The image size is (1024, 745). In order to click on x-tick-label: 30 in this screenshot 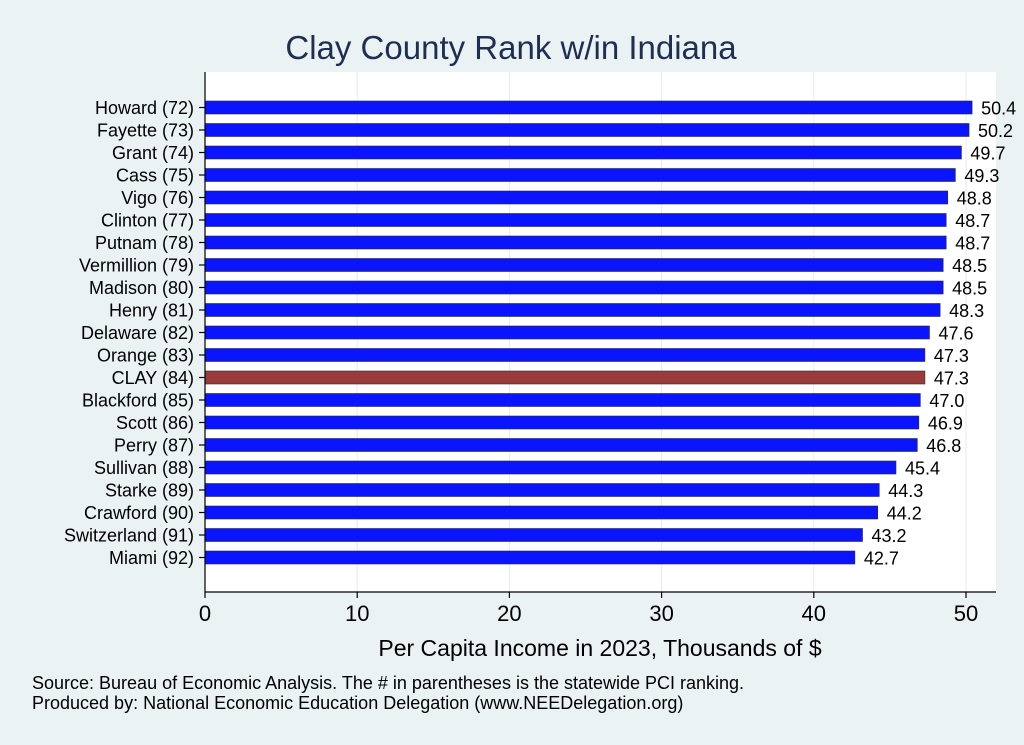, I will do `click(661, 613)`.